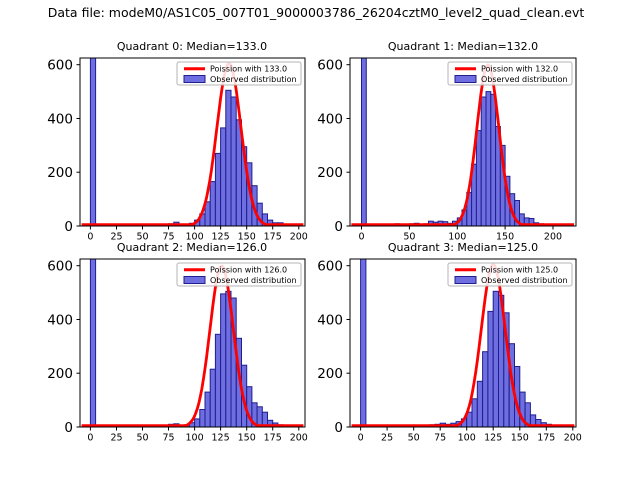 This screenshot has width=640, height=480. I want to click on subplot-title-quadrant-1: Quadrant 1: Median=132.0, so click(463, 46).